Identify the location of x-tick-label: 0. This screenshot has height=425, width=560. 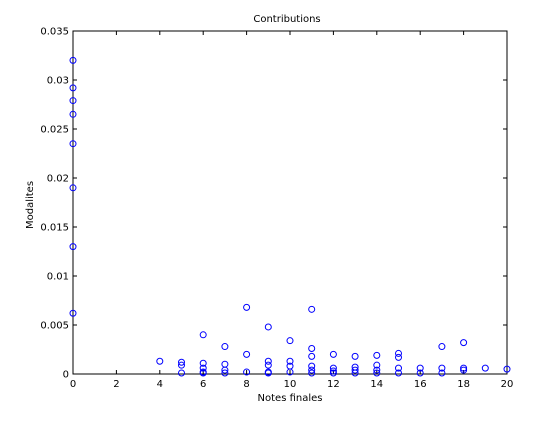
(73, 384).